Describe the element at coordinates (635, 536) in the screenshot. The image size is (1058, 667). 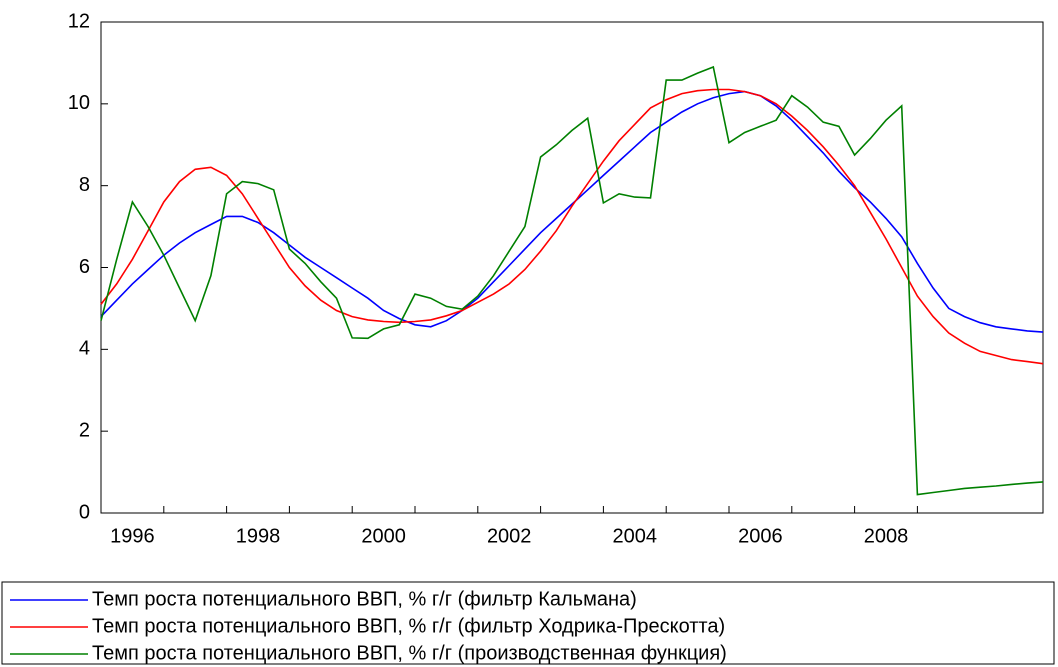
I see `x-tick-label: 2004` at that location.